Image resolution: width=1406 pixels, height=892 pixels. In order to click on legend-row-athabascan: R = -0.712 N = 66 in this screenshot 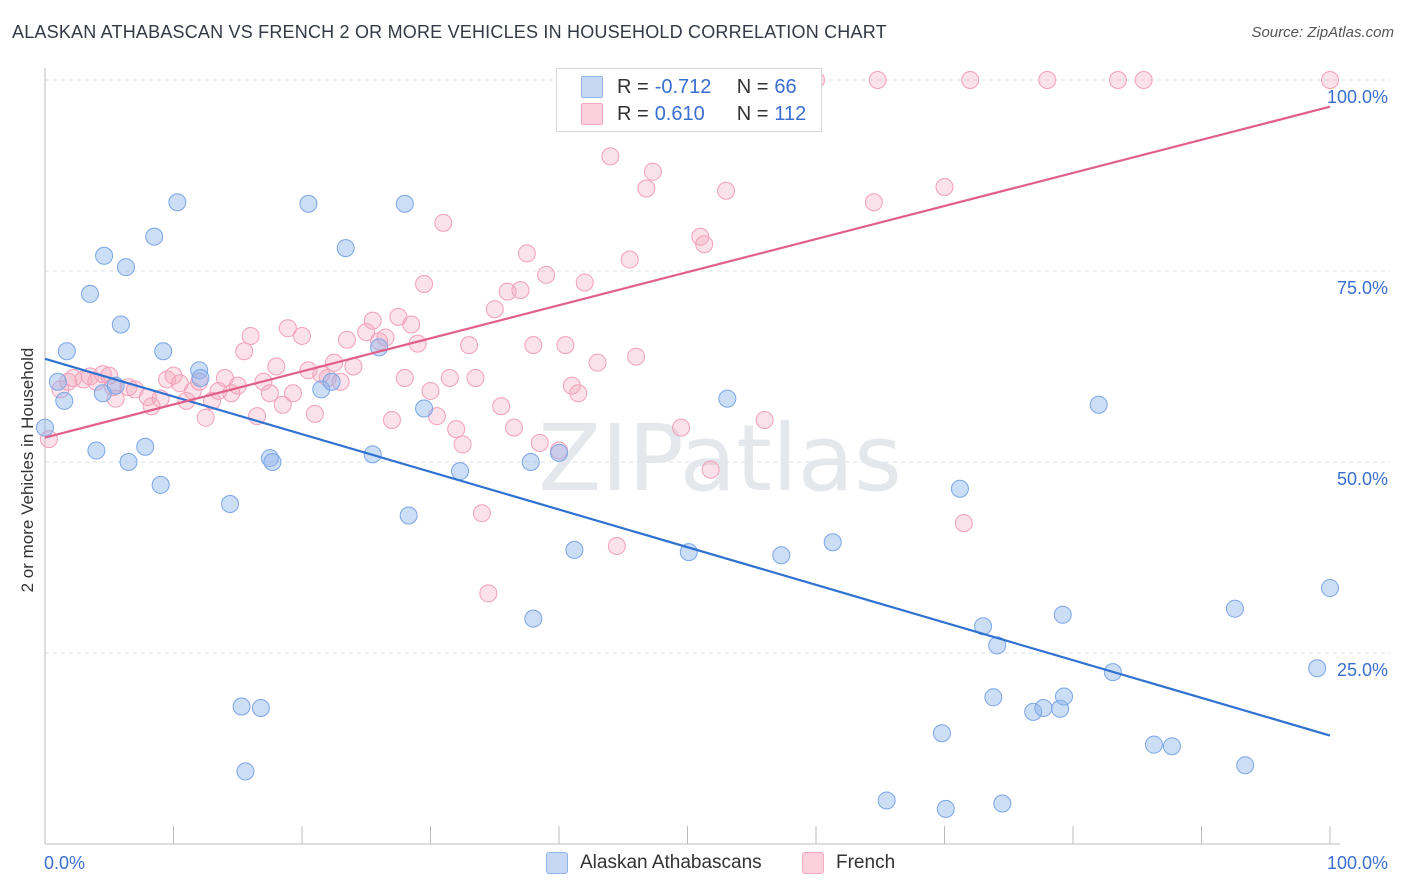, I will do `click(689, 87)`.